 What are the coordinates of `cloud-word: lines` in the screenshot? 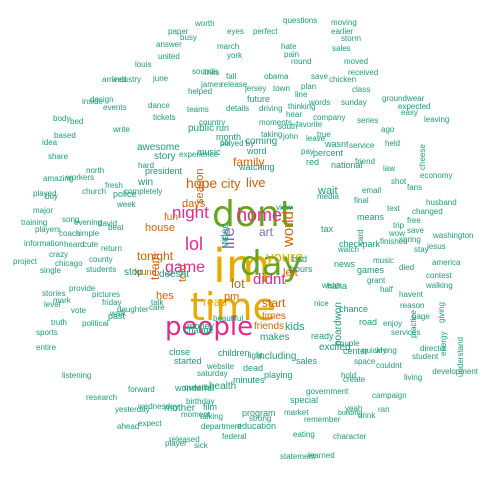 It's located at (211, 72).